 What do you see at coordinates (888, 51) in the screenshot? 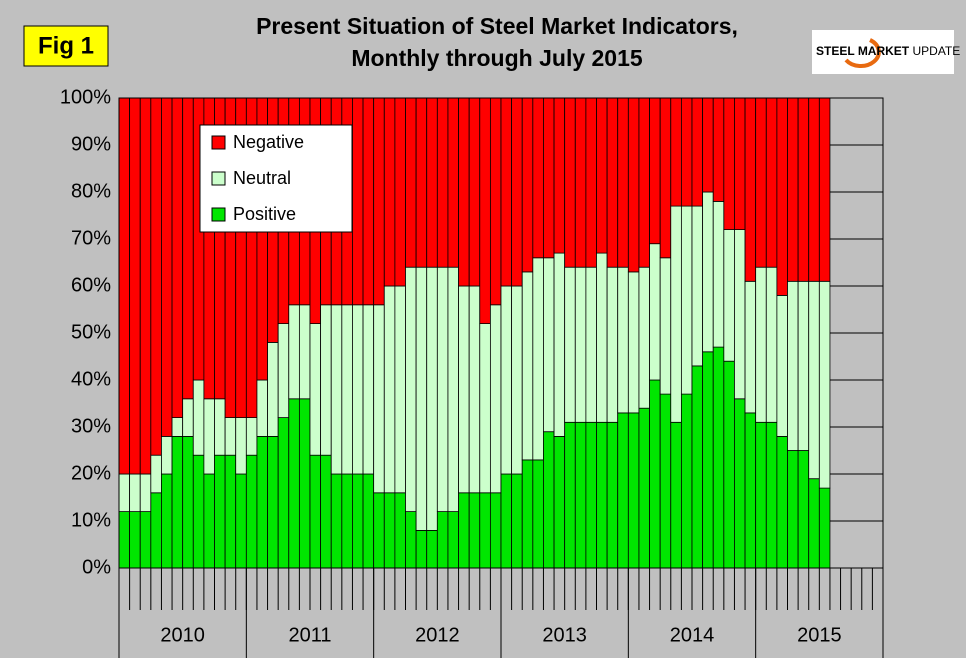
I see `logo-text: STEEL MARKET UPDATE` at bounding box center [888, 51].